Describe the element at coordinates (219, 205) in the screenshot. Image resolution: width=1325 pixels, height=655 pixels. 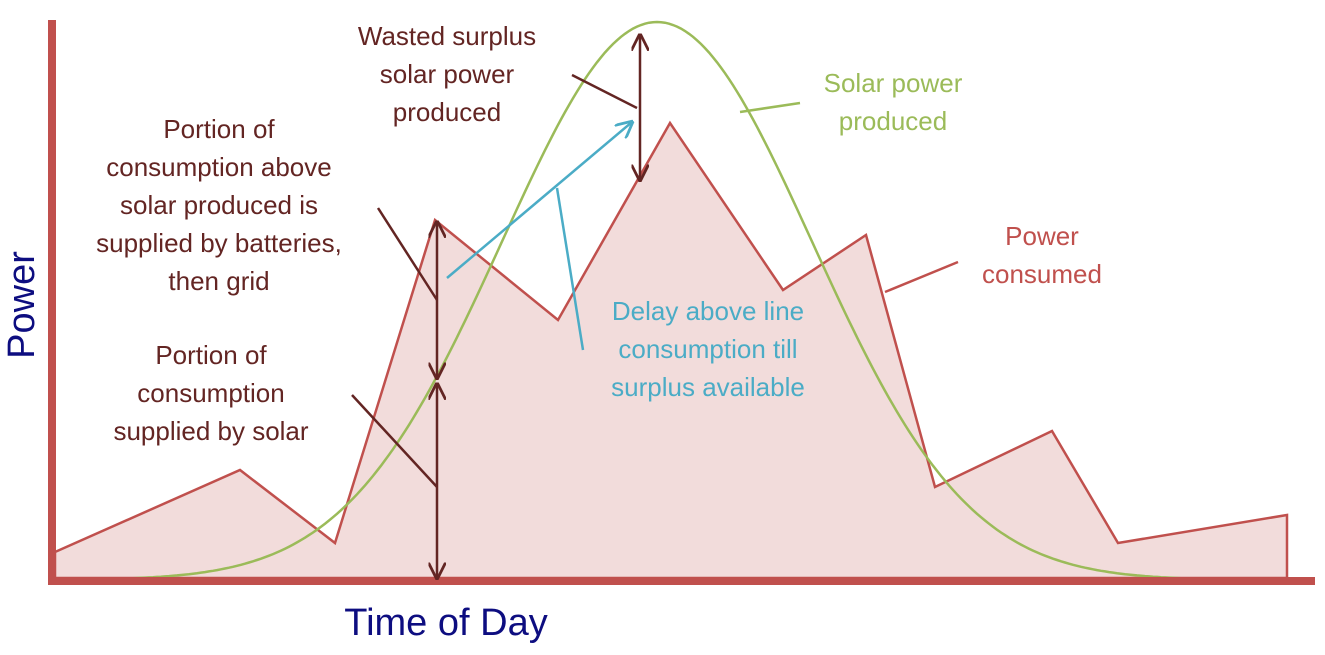
I see `annotation-line: solar produced is` at that location.